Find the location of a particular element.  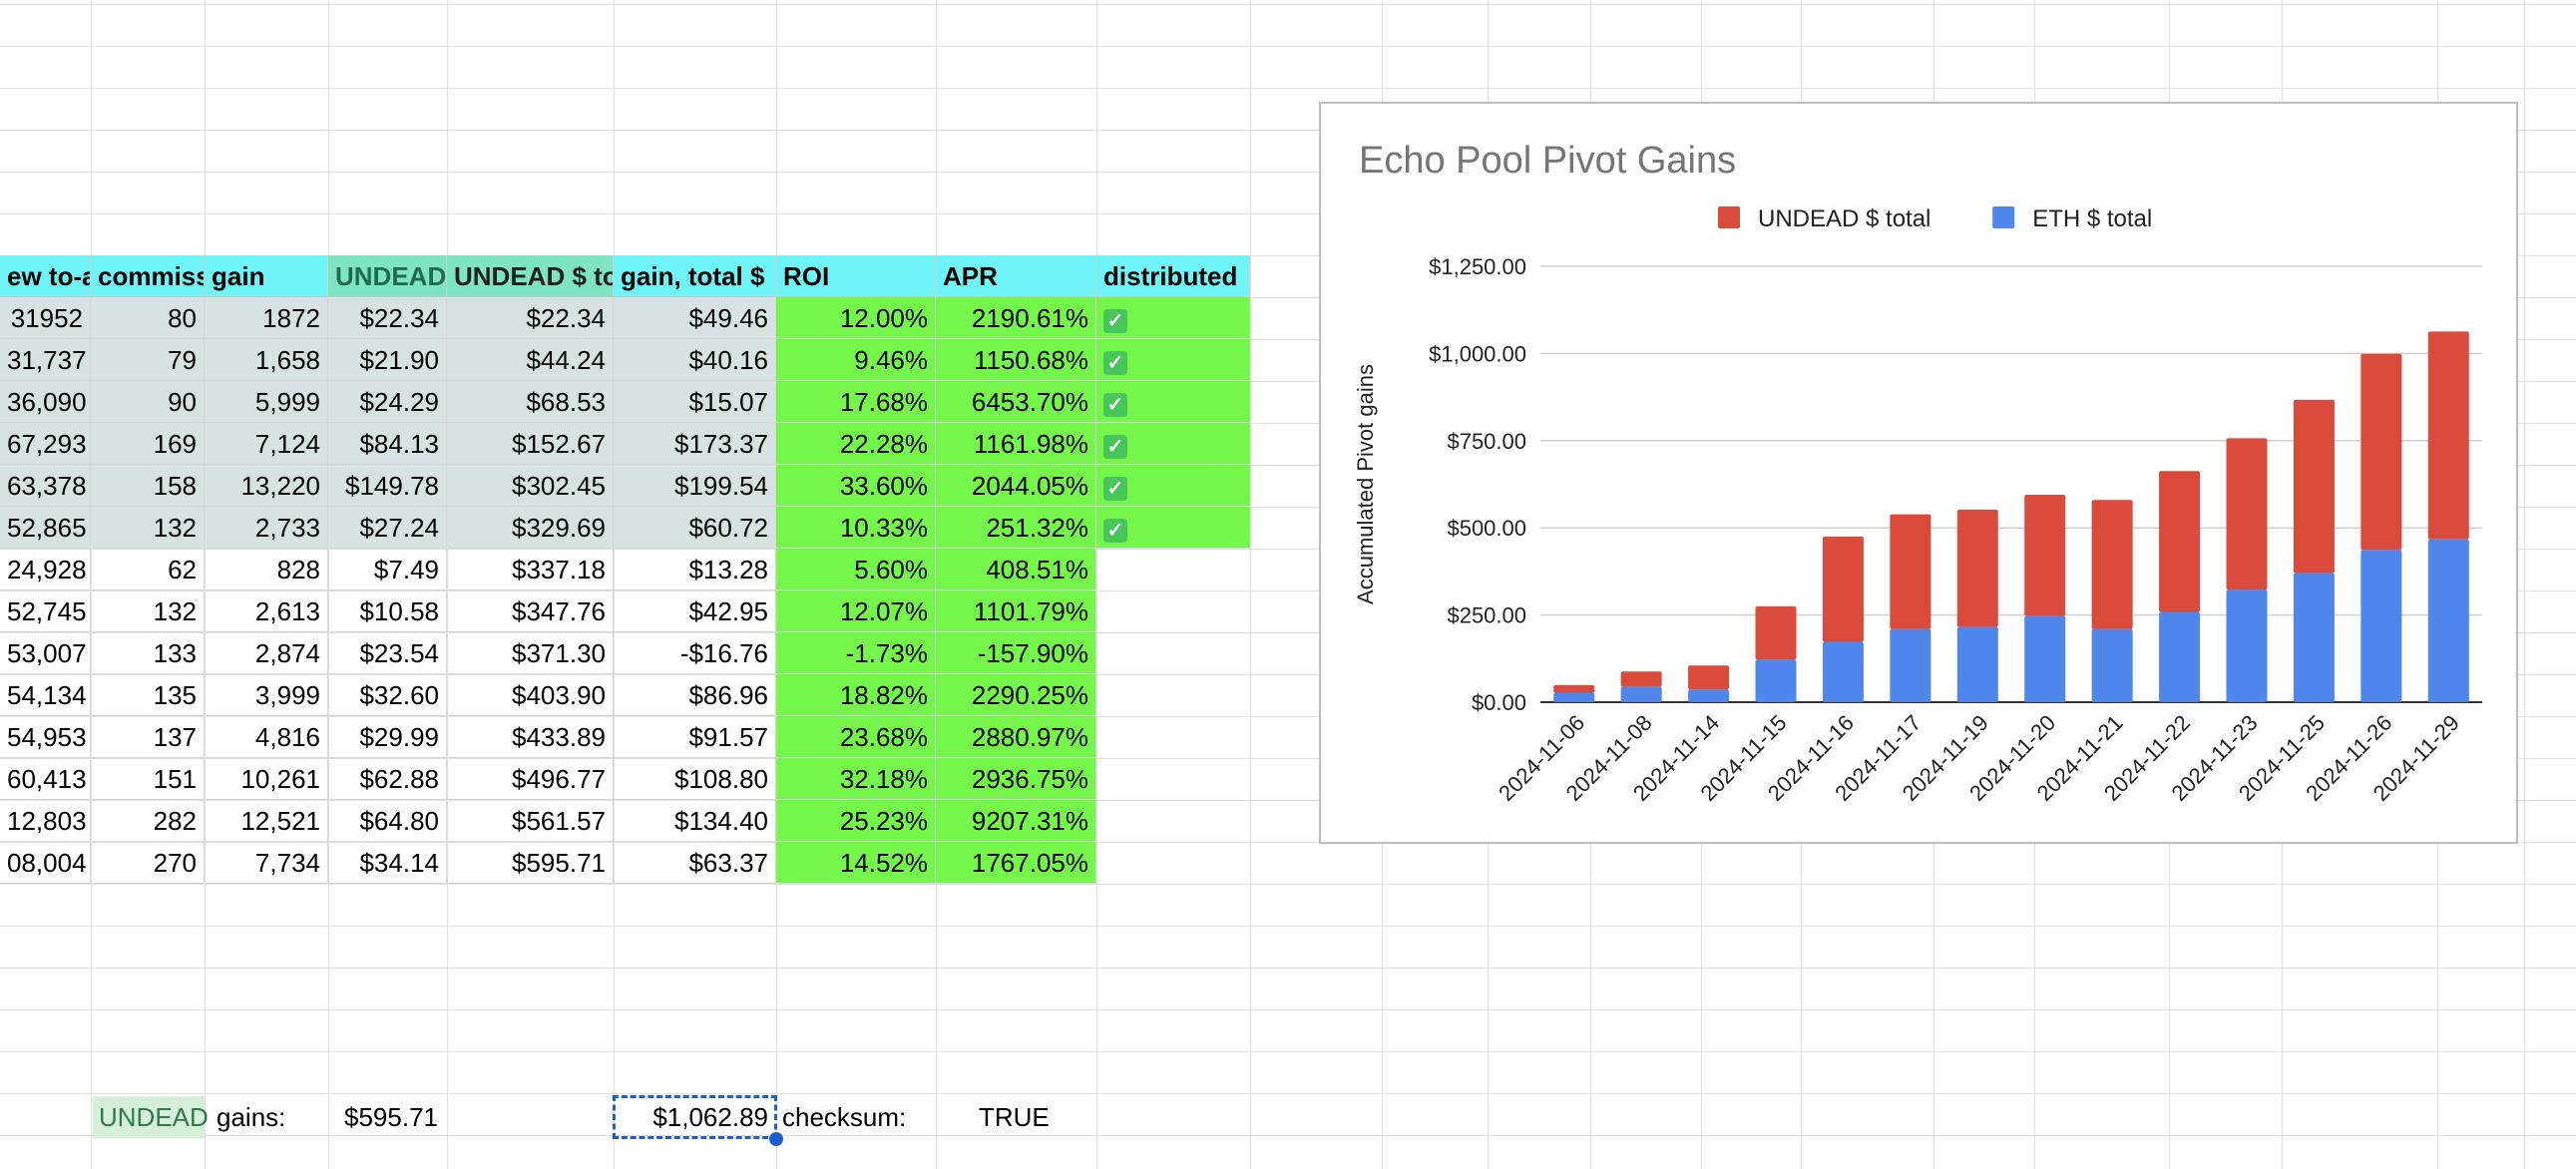

table-cell: 31952 is located at coordinates (45, 318).